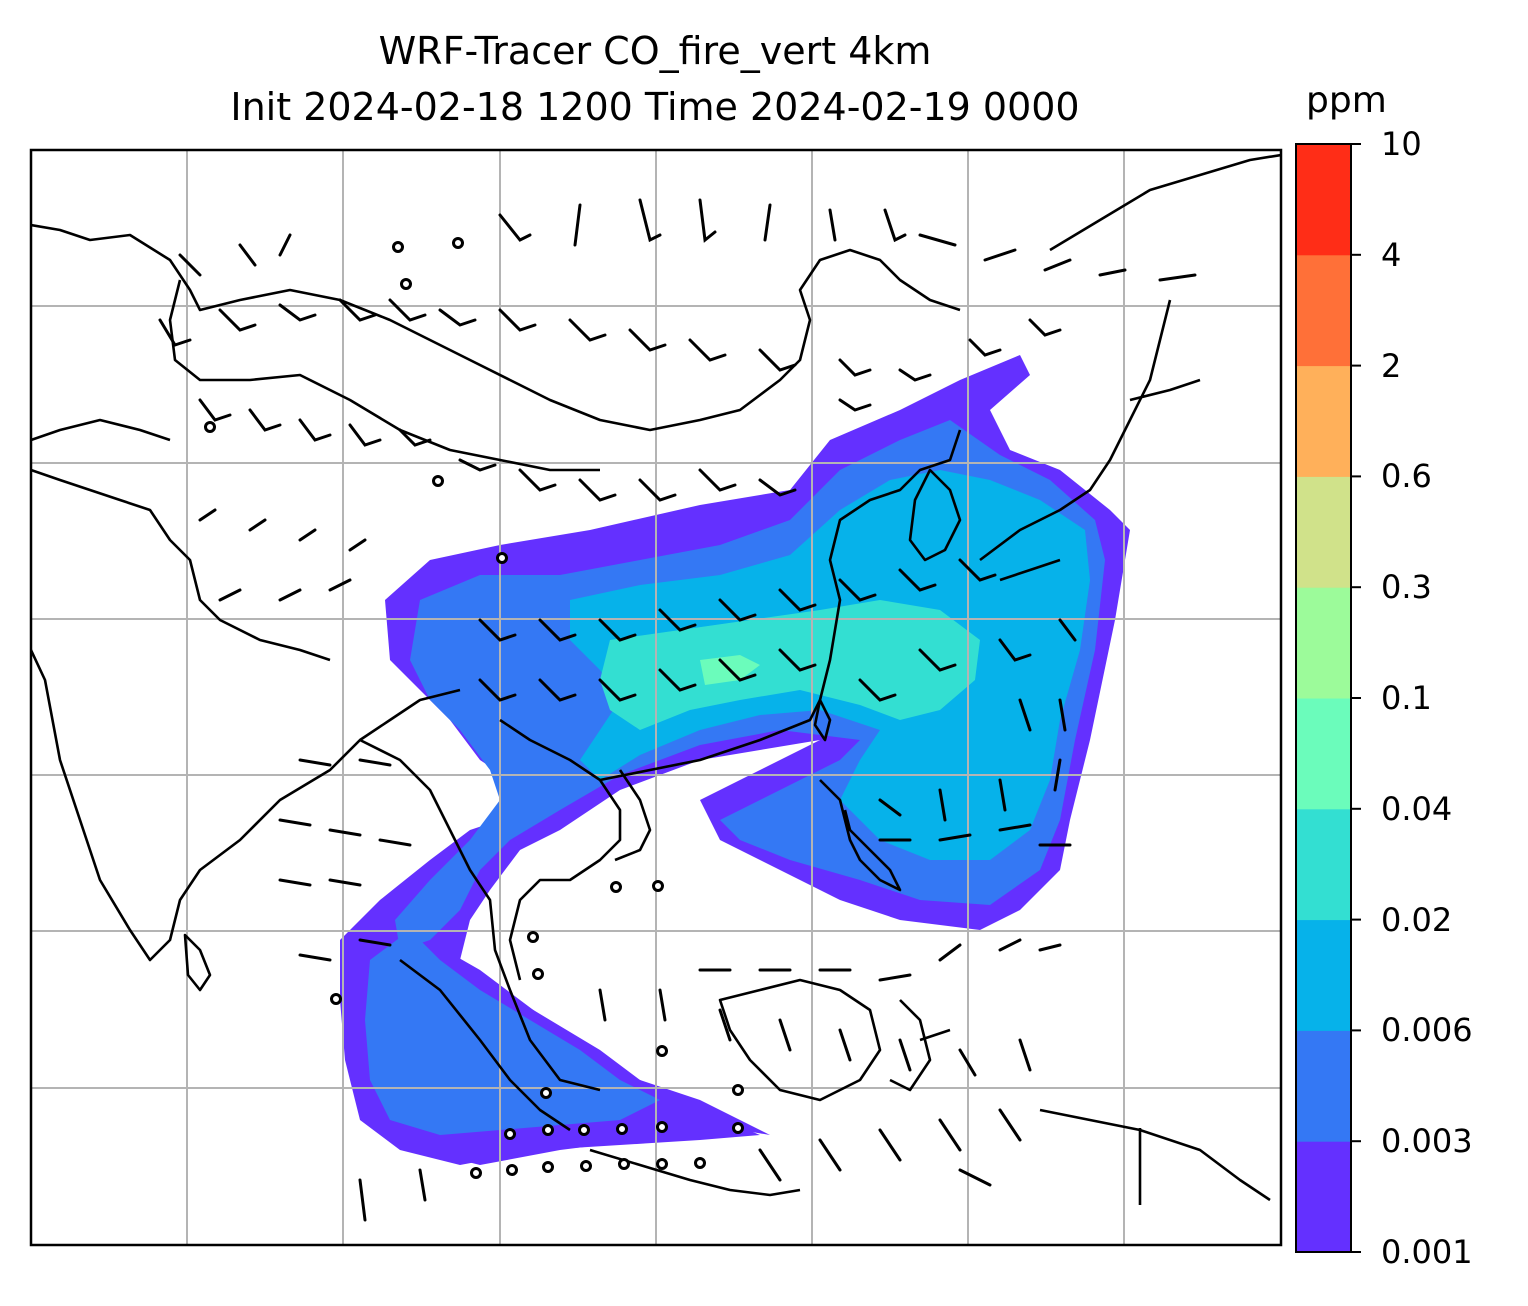 The image size is (1528, 1306). What do you see at coordinates (920, 1045) in the screenshot?
I see `coast-sulawesi` at bounding box center [920, 1045].